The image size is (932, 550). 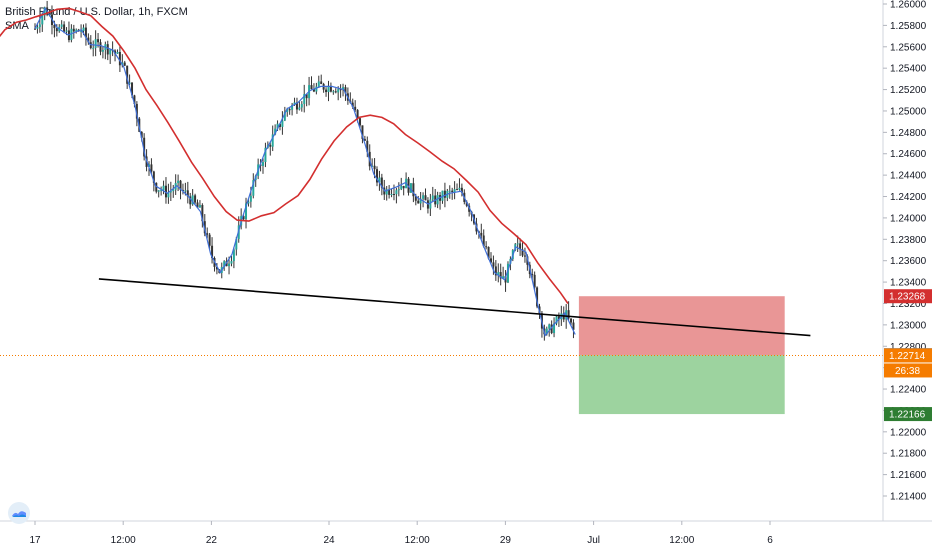 What do you see at coordinates (19, 513) in the screenshot?
I see `tradingview-logo-icon` at bounding box center [19, 513].